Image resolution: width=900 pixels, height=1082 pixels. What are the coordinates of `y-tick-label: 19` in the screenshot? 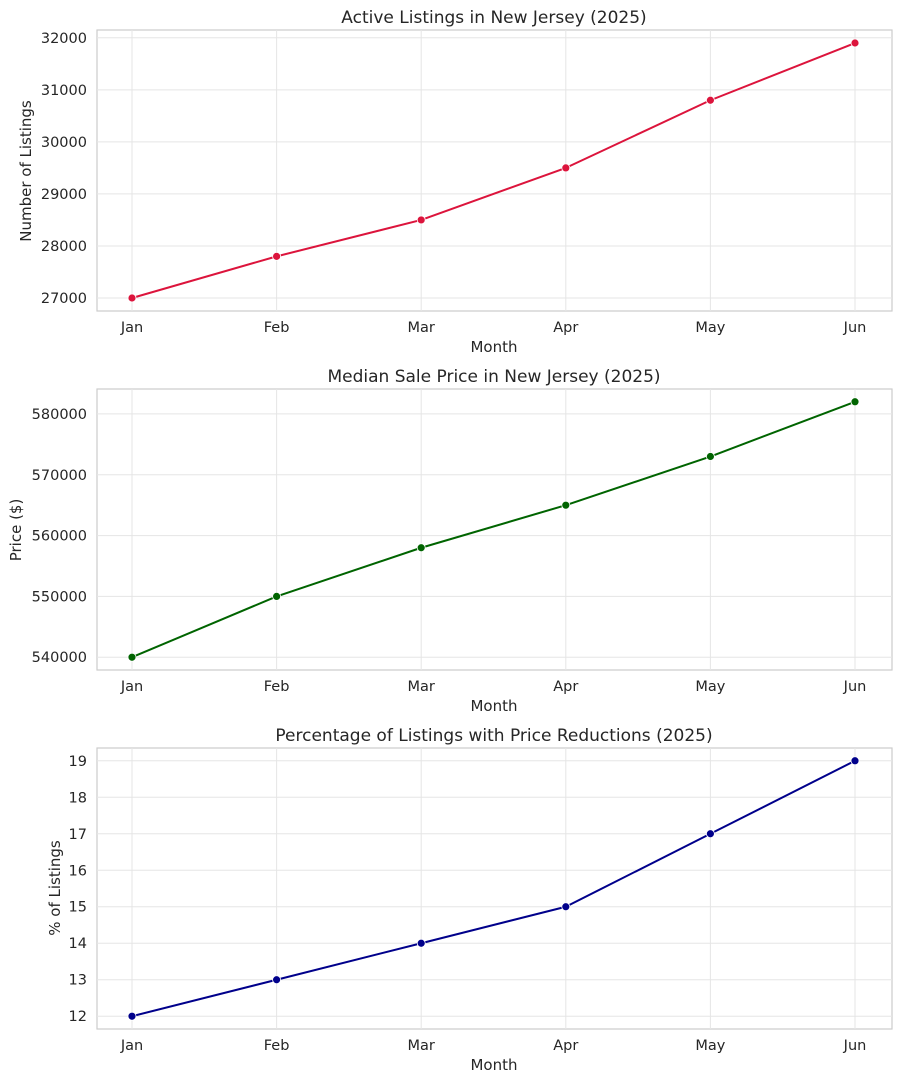 It's located at (78, 762).